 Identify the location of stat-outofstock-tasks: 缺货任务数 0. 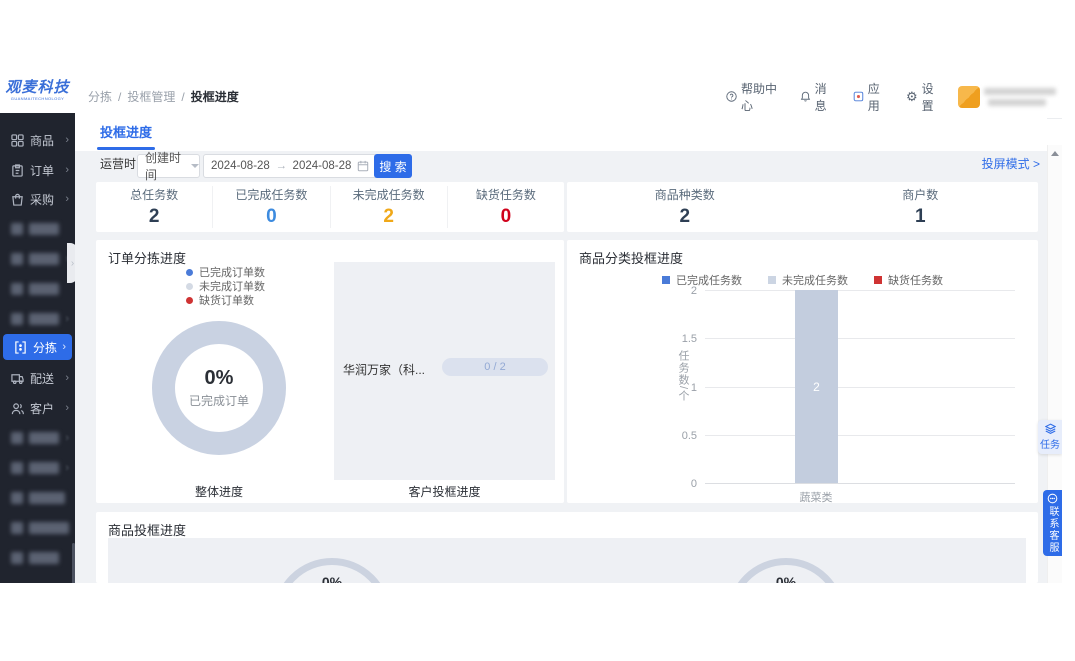
(505, 207).